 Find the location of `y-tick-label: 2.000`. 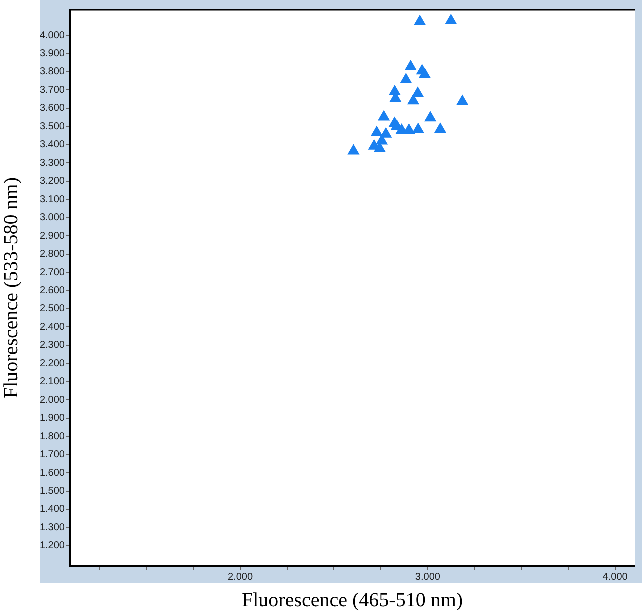

y-tick-label: 2.000 is located at coordinates (53, 400).